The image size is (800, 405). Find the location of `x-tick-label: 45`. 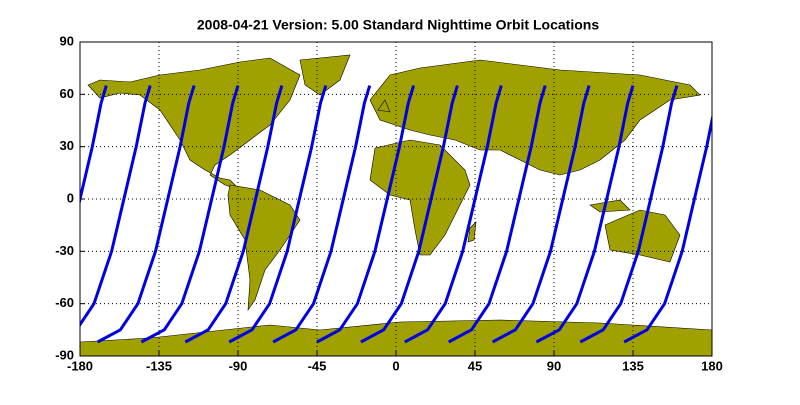

x-tick-label: 45 is located at coordinates (475, 365).